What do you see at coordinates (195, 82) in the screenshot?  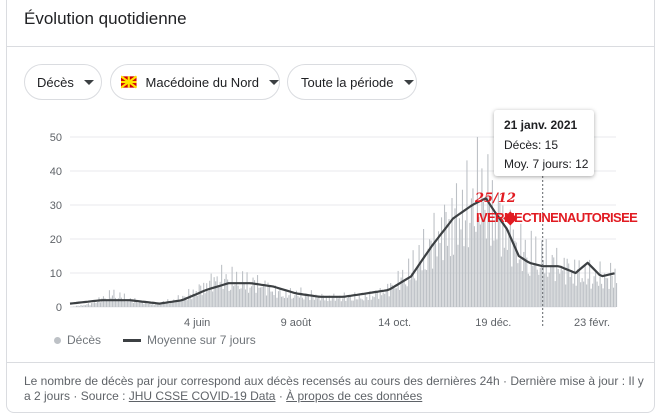 I see `country-dropdown: Macédoine du Nord` at bounding box center [195, 82].